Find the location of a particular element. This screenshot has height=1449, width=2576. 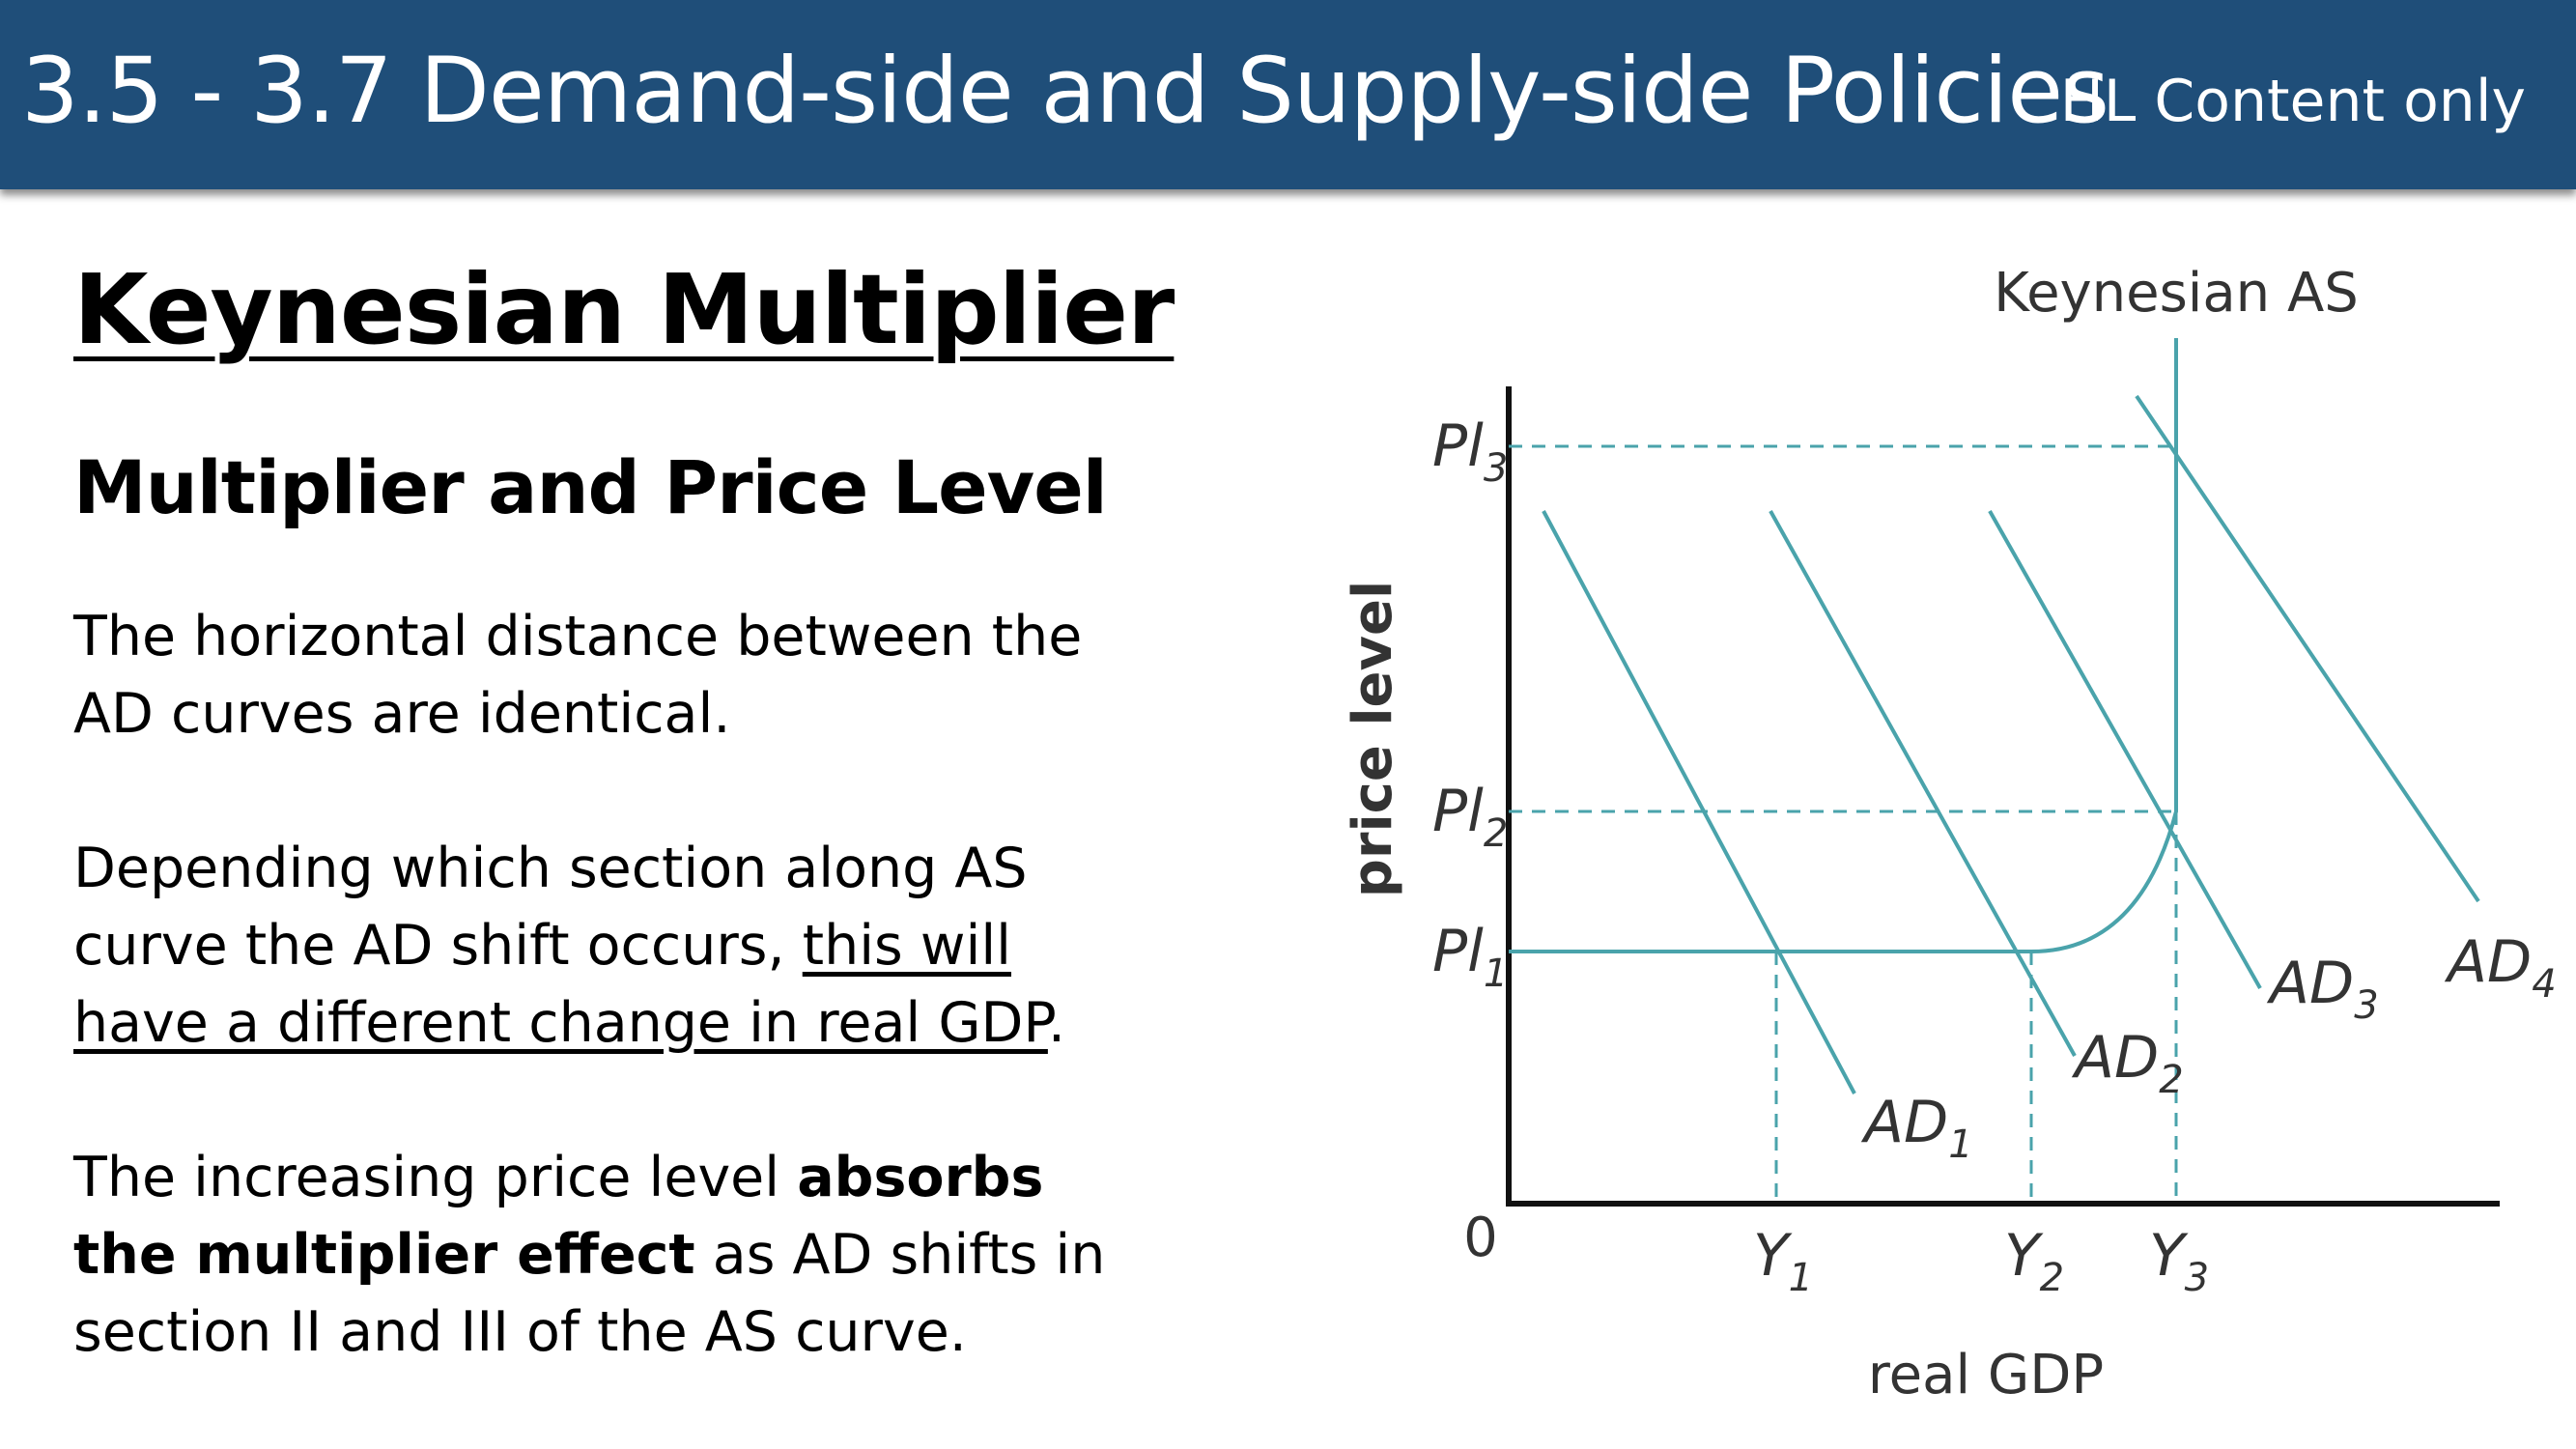

p3-bold-text: absorbs the multiplier effect is located at coordinates (558, 1216).